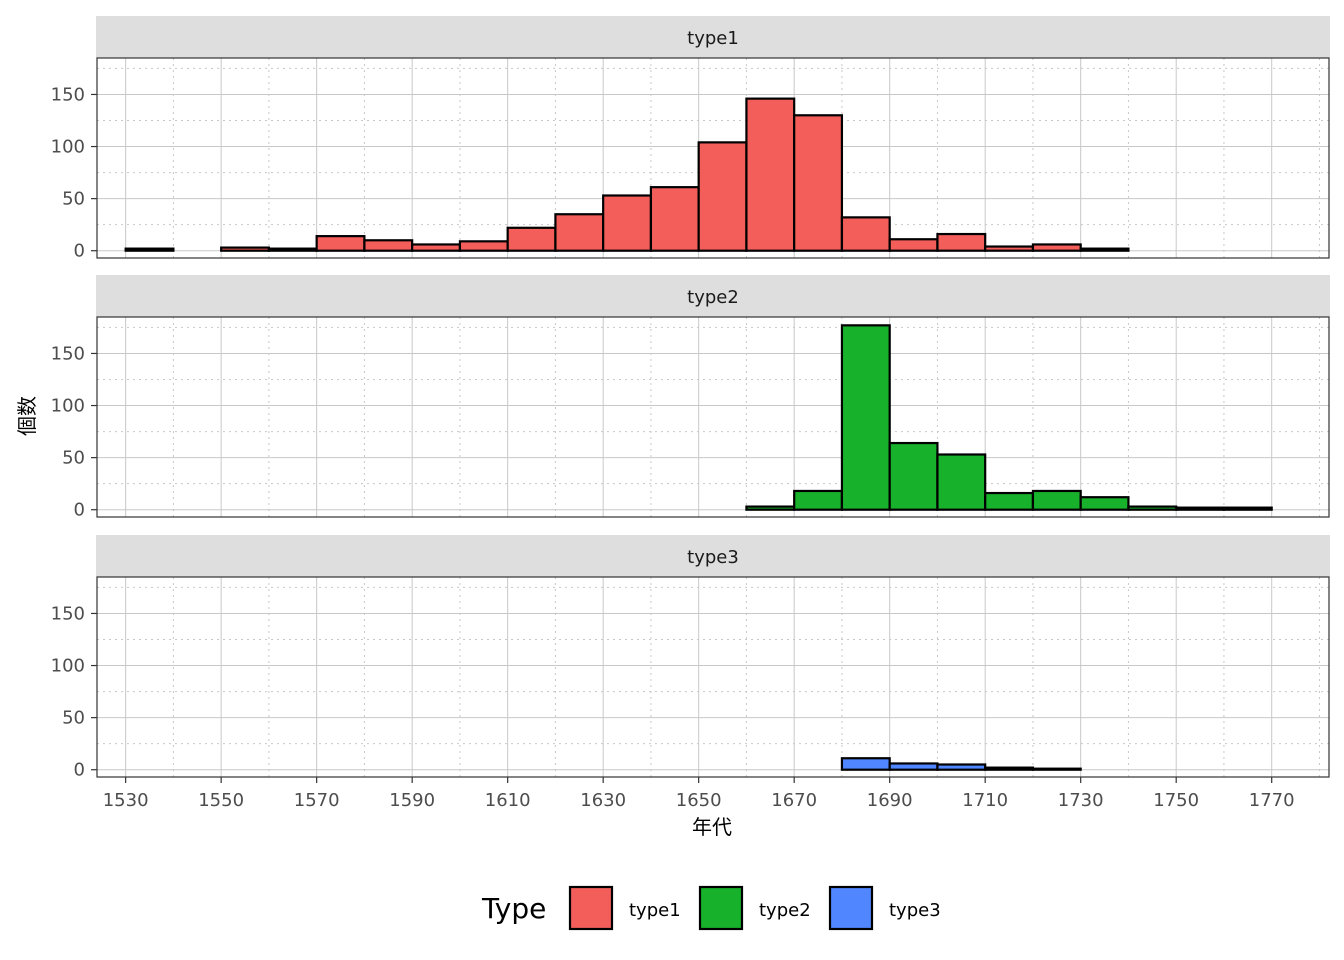  What do you see at coordinates (624, 908) in the screenshot?
I see `legend-entry-type1: type1` at bounding box center [624, 908].